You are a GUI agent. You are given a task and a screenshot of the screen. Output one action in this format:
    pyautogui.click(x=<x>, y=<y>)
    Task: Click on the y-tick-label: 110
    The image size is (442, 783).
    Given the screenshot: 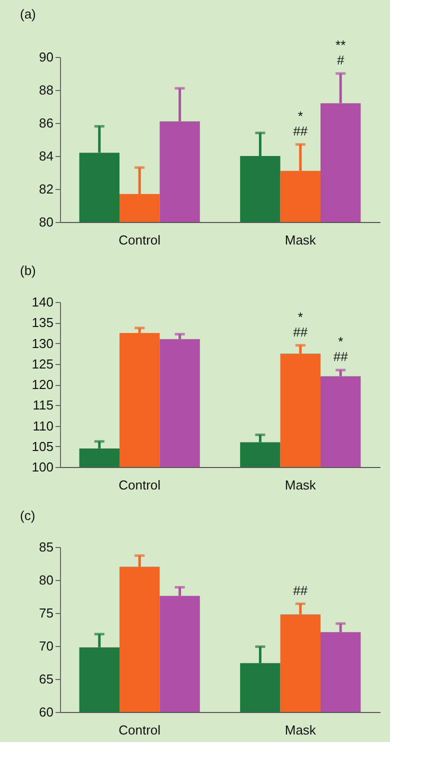 What is the action you would take?
    pyautogui.click(x=43, y=426)
    